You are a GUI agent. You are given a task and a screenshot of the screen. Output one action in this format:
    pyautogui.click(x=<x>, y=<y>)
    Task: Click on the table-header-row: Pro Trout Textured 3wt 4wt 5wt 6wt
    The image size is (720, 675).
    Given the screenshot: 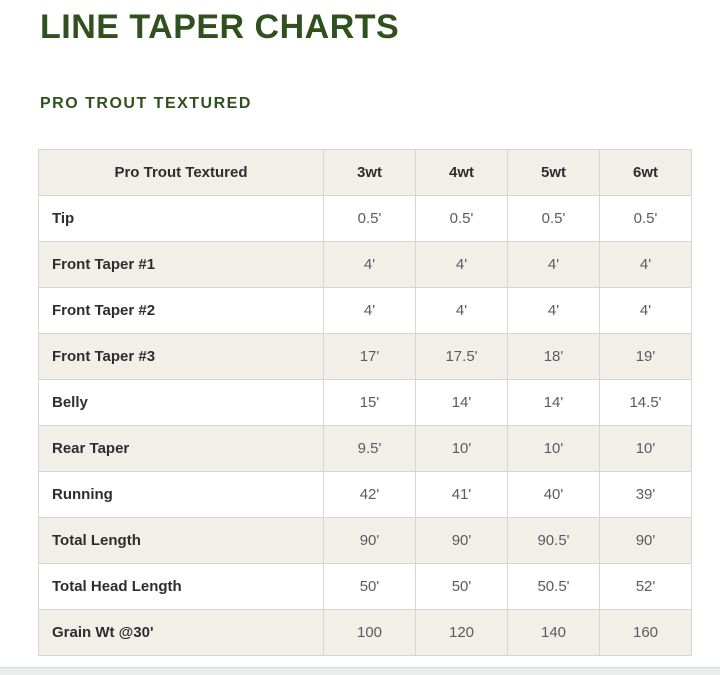 What is the action you would take?
    pyautogui.click(x=365, y=172)
    